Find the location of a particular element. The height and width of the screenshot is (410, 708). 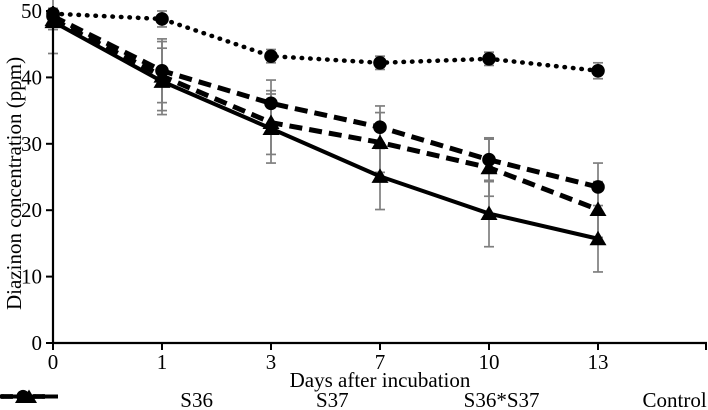

x-tick-label: 13 is located at coordinates (598, 362).